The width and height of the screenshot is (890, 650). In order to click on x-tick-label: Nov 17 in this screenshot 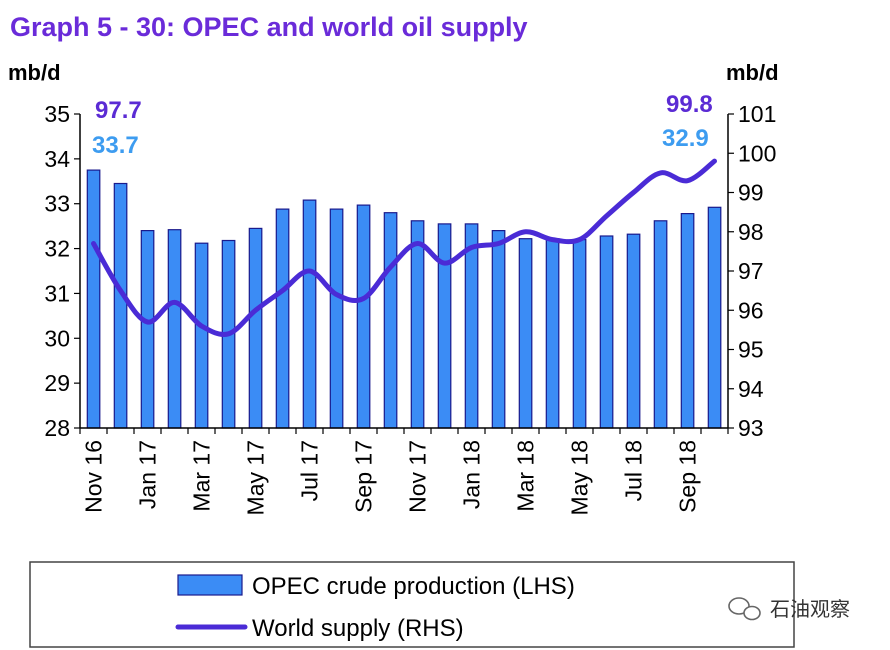, I will do `click(418, 476)`.